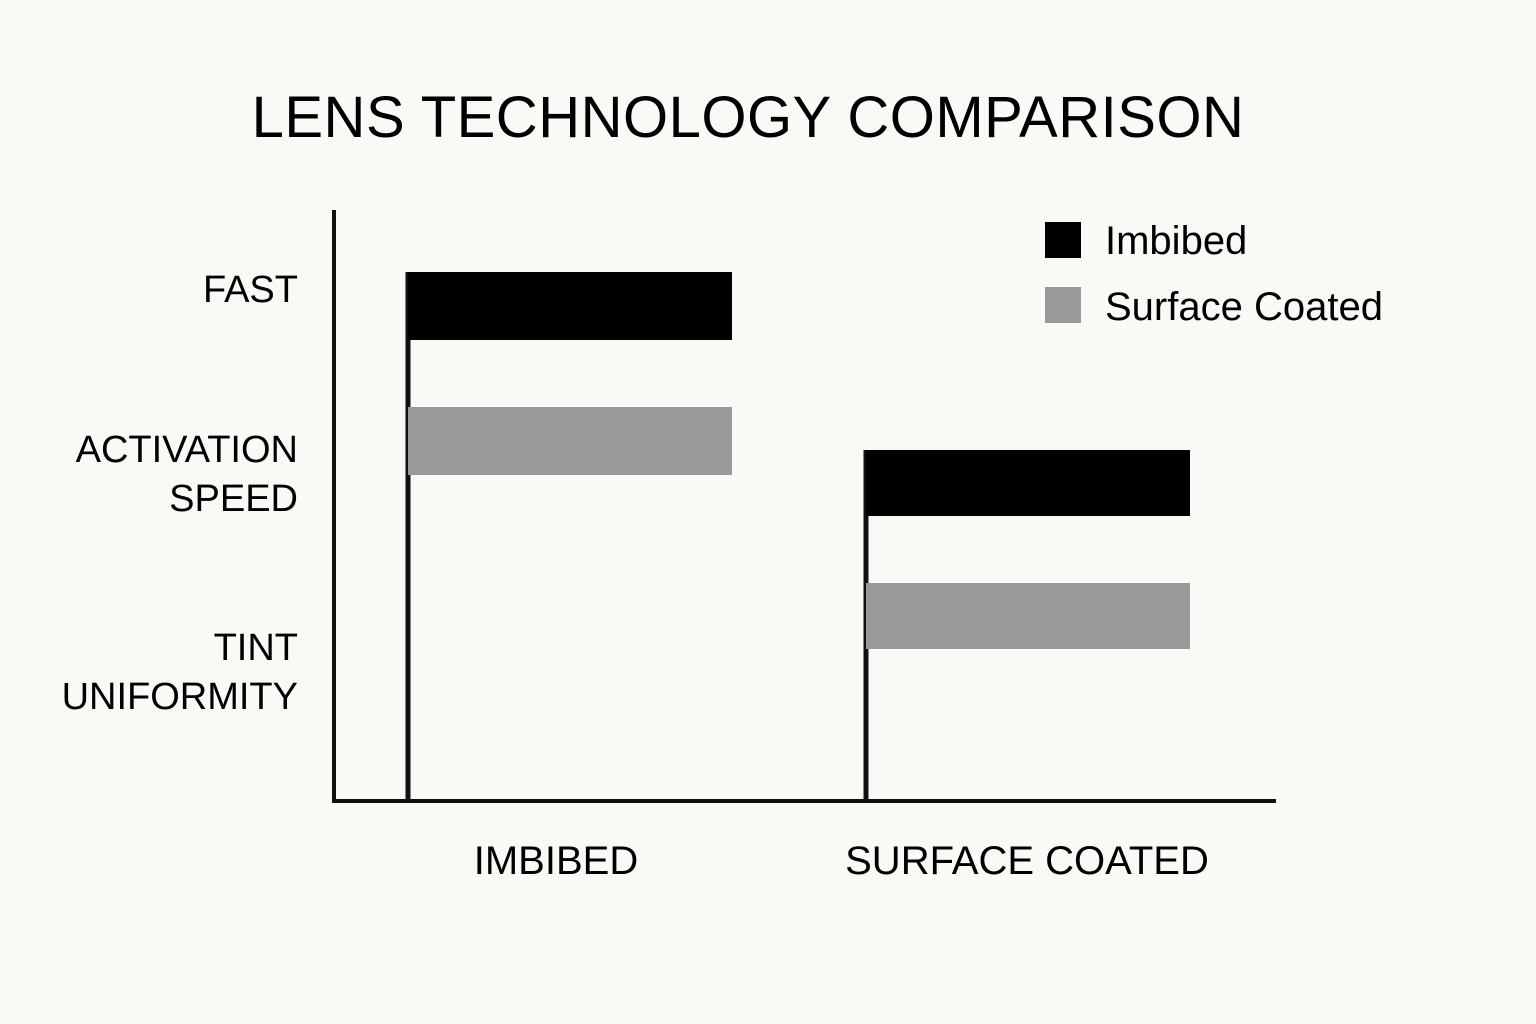 Image resolution: width=1536 pixels, height=1024 pixels. Describe the element at coordinates (841, 861) in the screenshot. I see `x-axis-labels: IMBIBED SURFACE COATED` at that location.